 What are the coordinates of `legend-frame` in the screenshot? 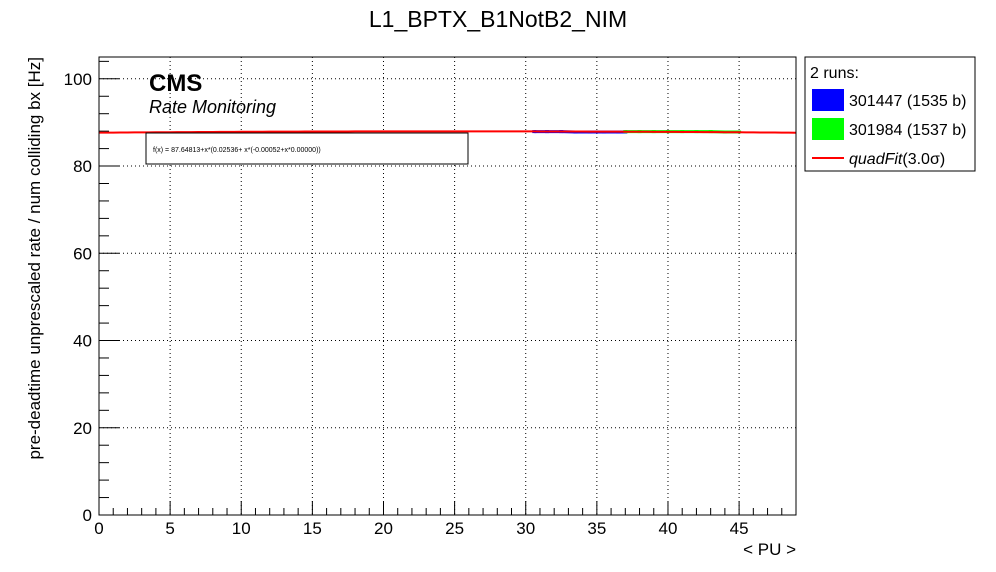 It's located at (890, 114).